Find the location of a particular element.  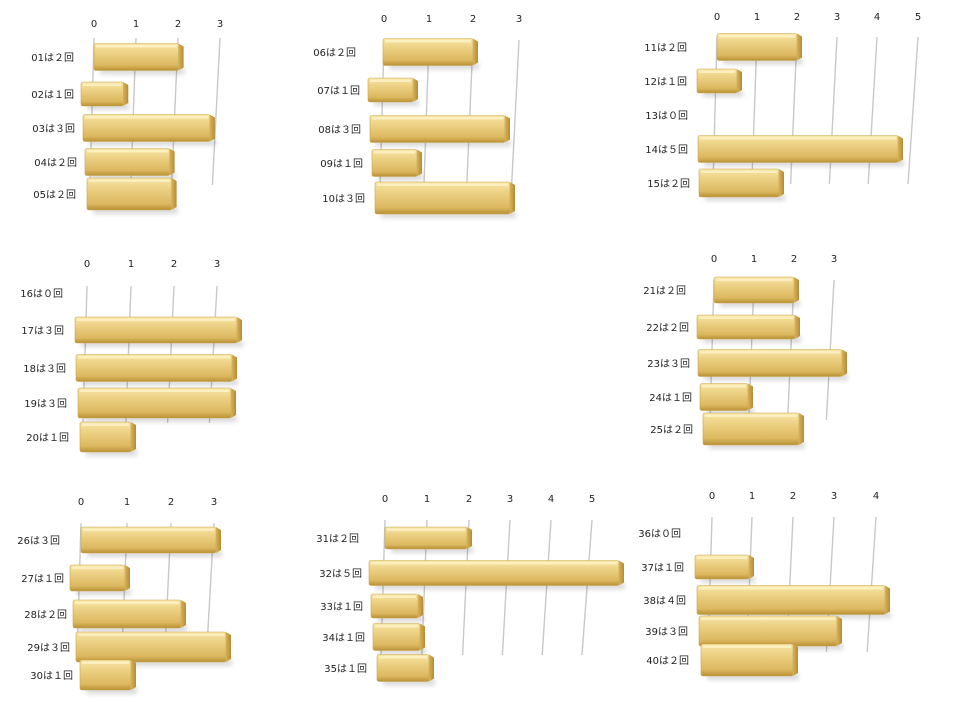

category-label: 17は３回 is located at coordinates (42, 331).